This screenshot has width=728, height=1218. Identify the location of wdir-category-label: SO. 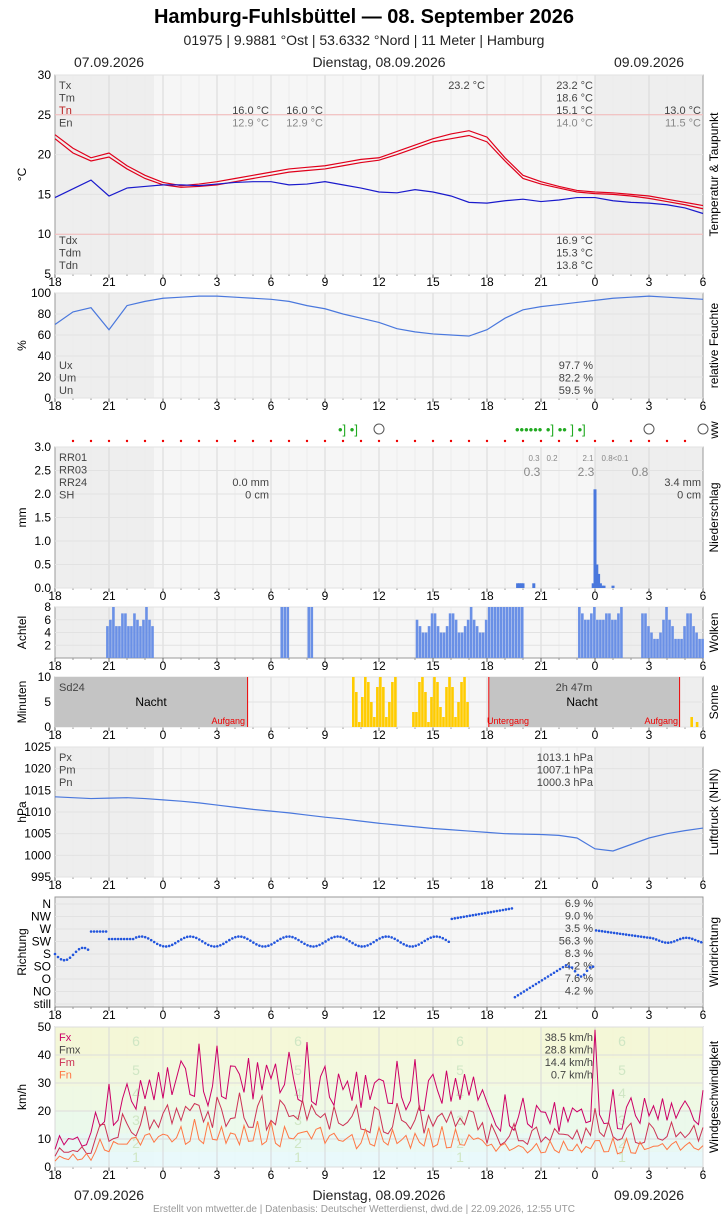
(42, 967).